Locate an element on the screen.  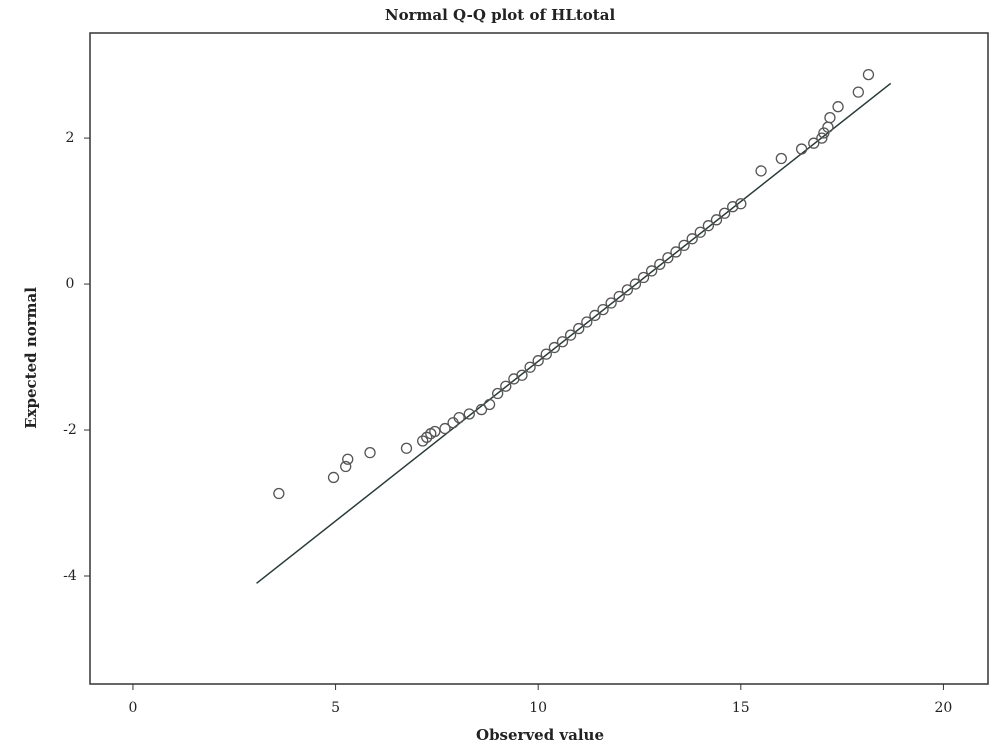
y-tick-label: -4 is located at coordinates (70, 576).